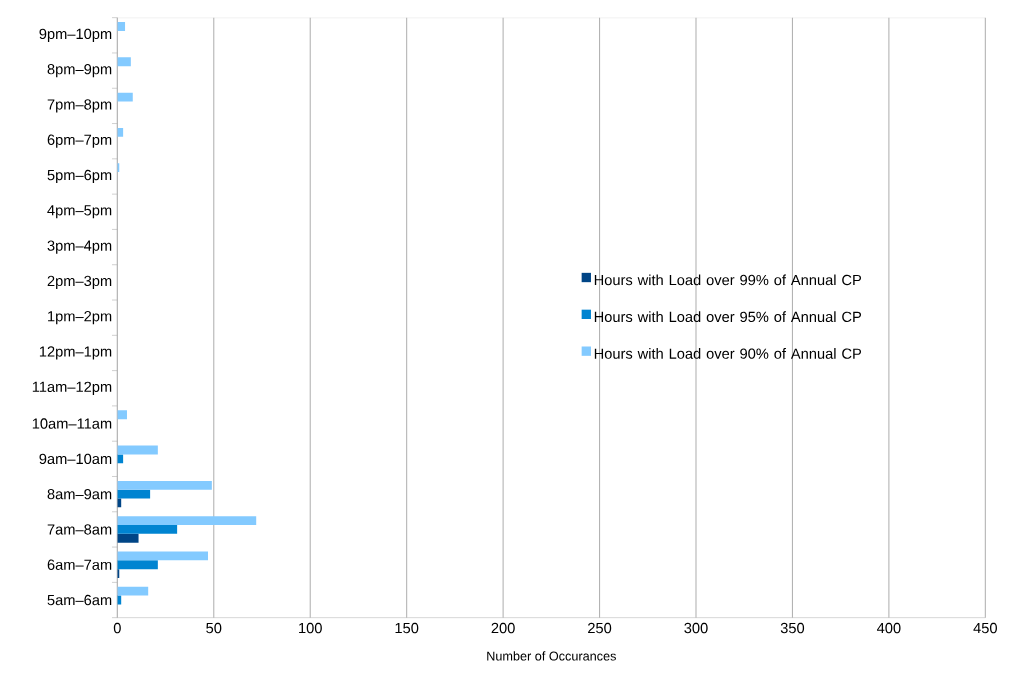  I want to click on legend-label: Hours with Load over 95% of Annual CP, so click(728, 317).